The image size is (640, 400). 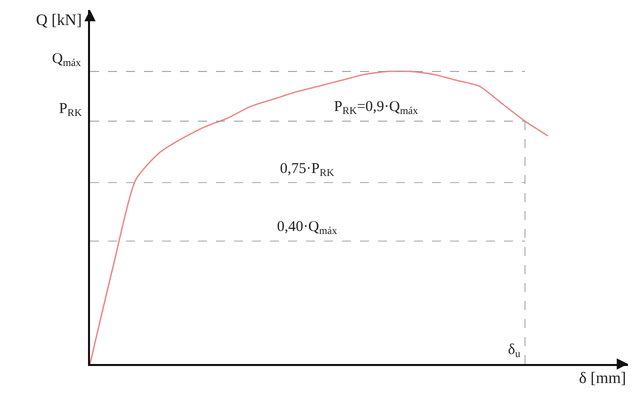 What do you see at coordinates (59, 20) in the screenshot?
I see `y-axis-title: Q [kN]` at bounding box center [59, 20].